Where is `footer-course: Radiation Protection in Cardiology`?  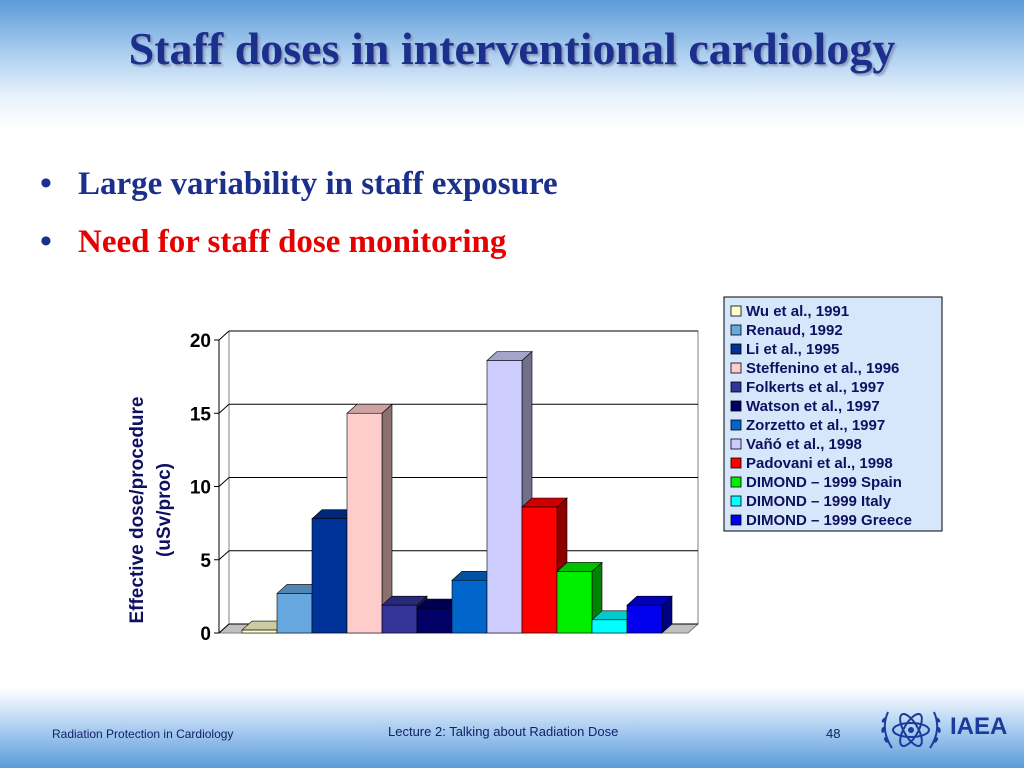
footer-course: Radiation Protection in Cardiology is located at coordinates (143, 734).